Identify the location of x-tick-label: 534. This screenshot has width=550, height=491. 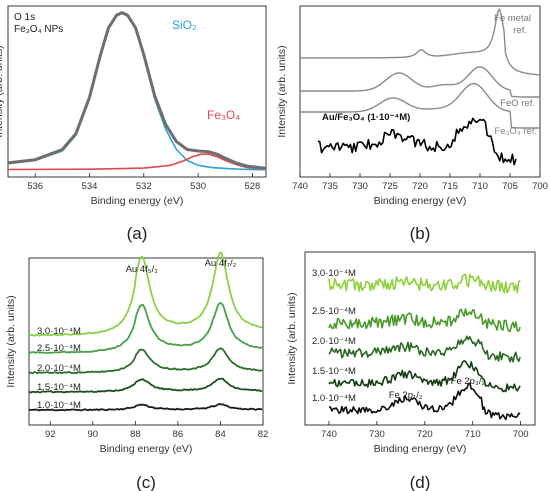
(90, 186).